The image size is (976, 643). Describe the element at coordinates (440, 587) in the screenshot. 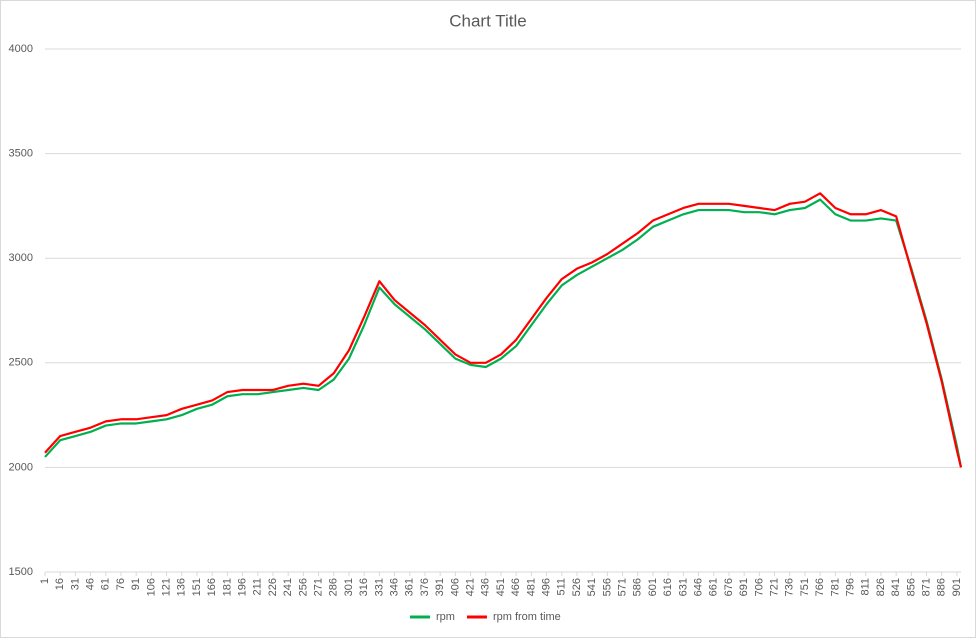

I see `x-tick-label: 391` at that location.